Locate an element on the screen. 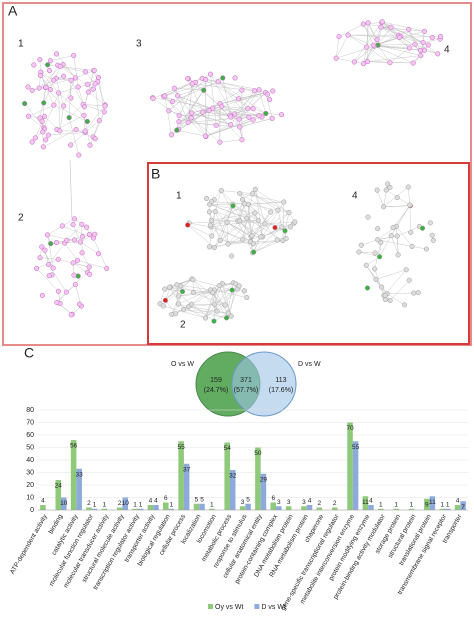 This screenshot has height=622, width=474. panel-label: A is located at coordinates (13, 11).